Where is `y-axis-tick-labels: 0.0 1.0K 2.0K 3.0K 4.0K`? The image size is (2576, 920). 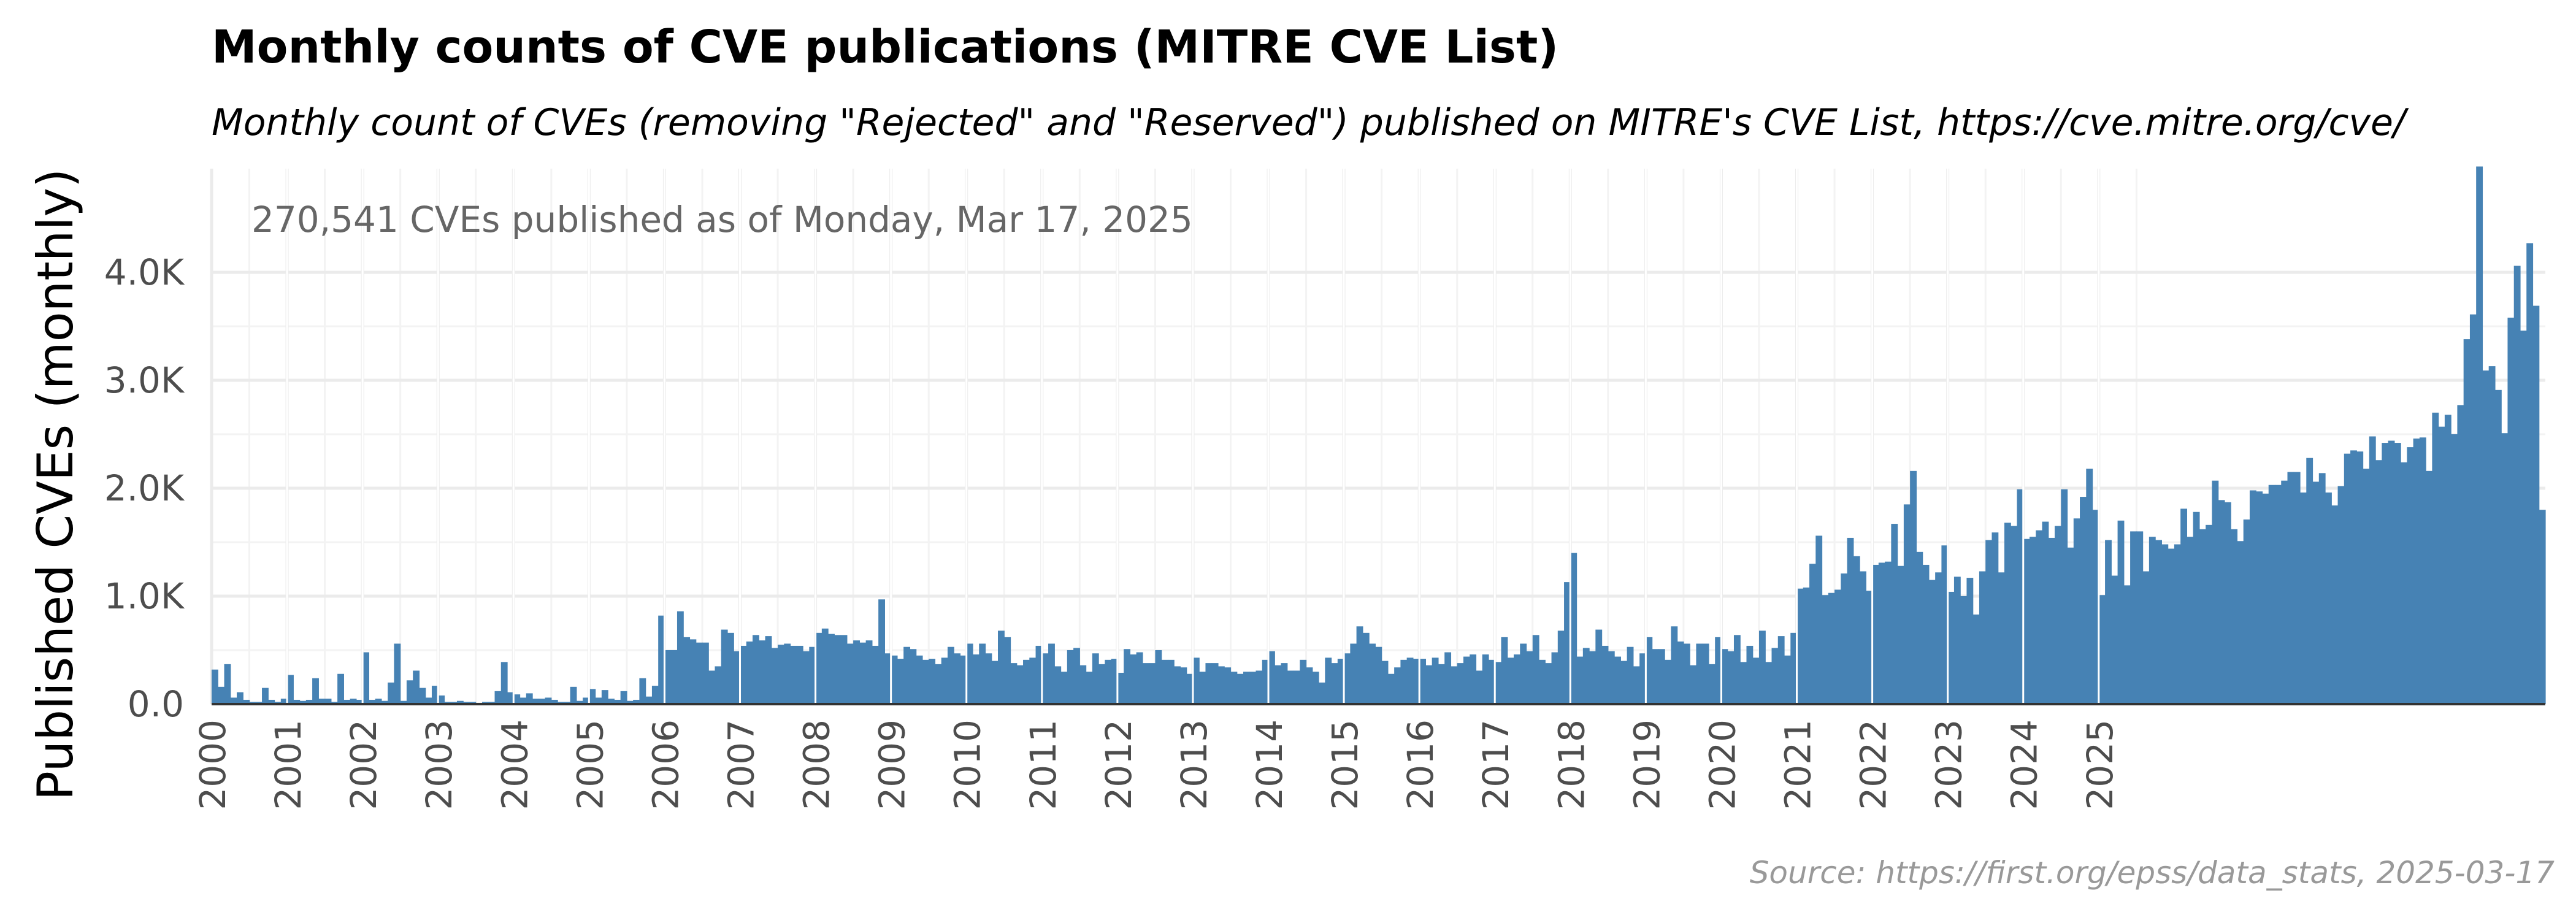
y-axis-tick-labels: 0.0 1.0K 2.0K 3.0K 4.0K is located at coordinates (144, 488).